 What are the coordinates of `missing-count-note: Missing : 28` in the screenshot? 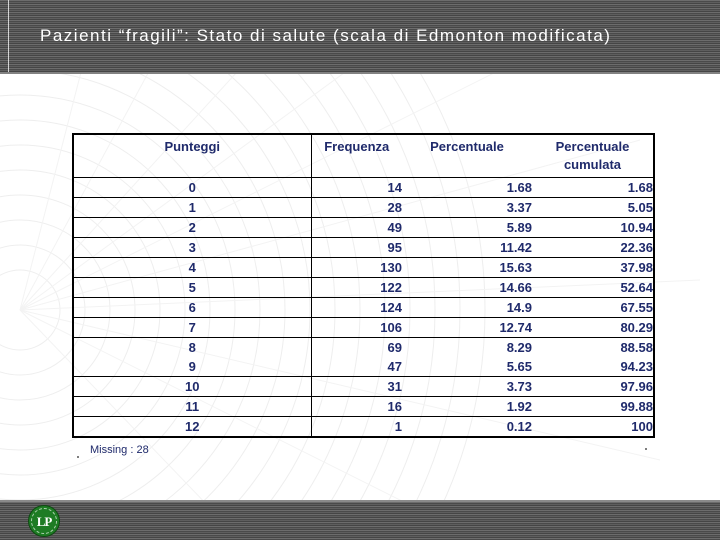 It's located at (119, 450).